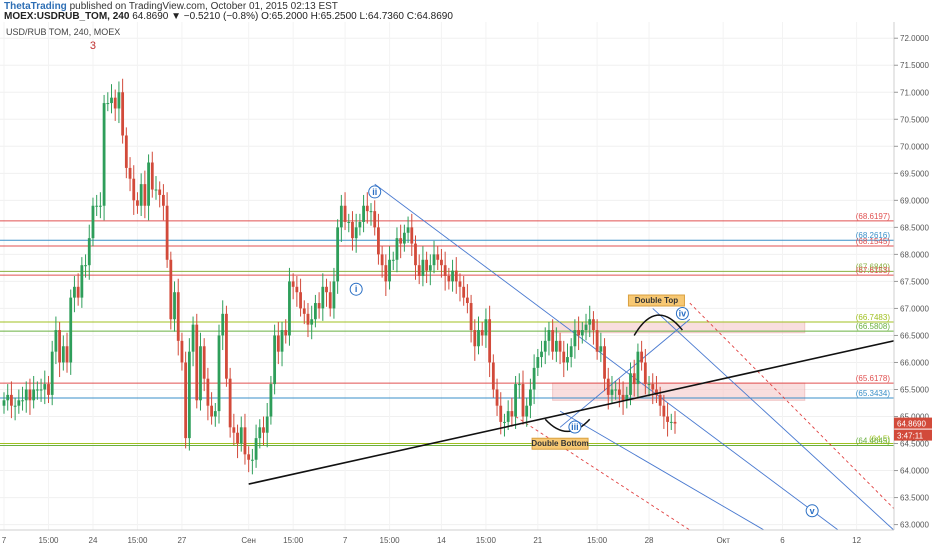 Image resolution: width=932 pixels, height=550 pixels. Describe the element at coordinates (649, 540) in the screenshot. I see `x-tick-label: 28` at that location.